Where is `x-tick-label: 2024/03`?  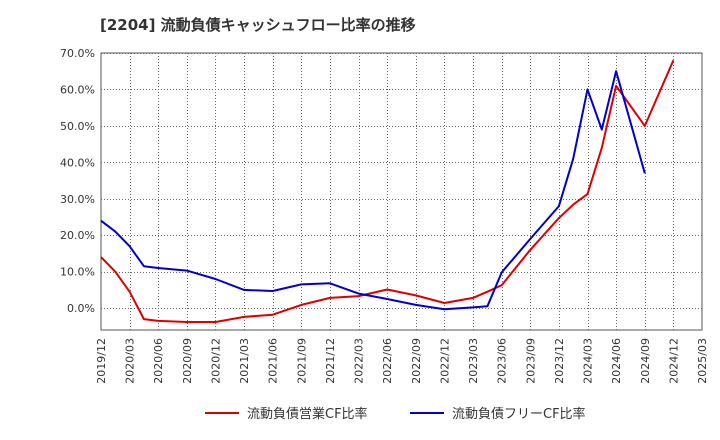 x-tick-label: 2024/03 is located at coordinates (588, 361).